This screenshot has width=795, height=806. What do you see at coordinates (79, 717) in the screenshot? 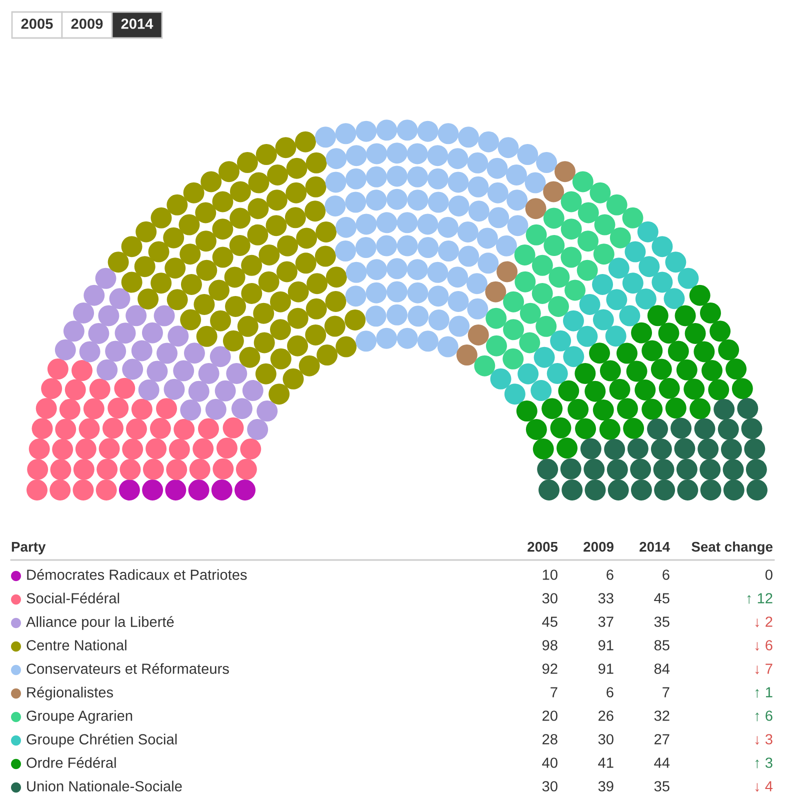
I see `category-label: Groupe Agrarien` at bounding box center [79, 717].